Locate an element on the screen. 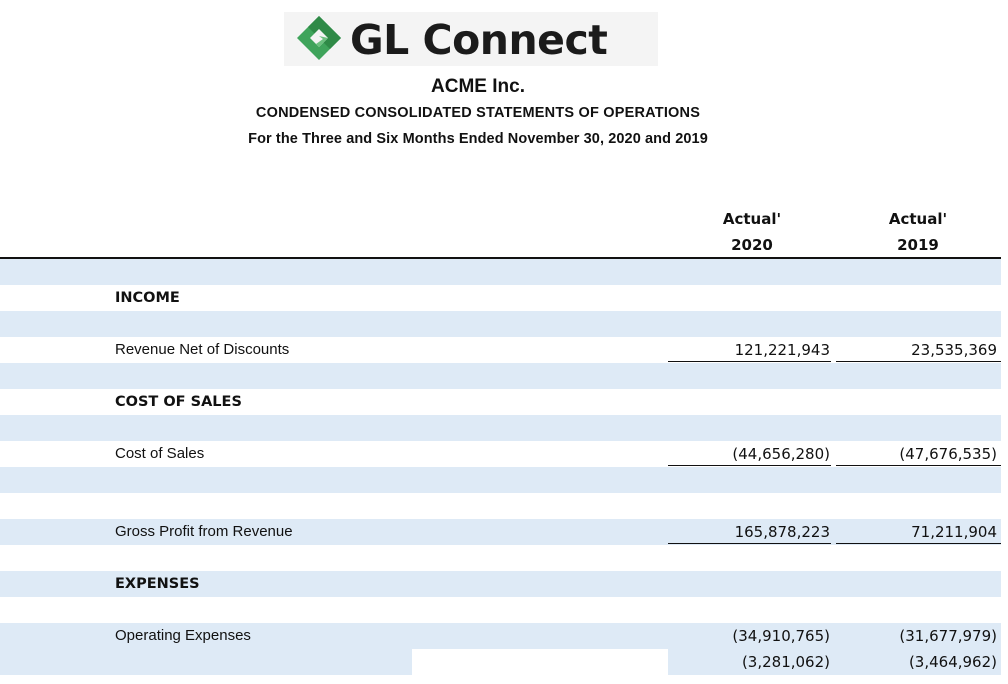 This screenshot has width=1008, height=684. value-2019: 71,211,904 is located at coordinates (954, 532).